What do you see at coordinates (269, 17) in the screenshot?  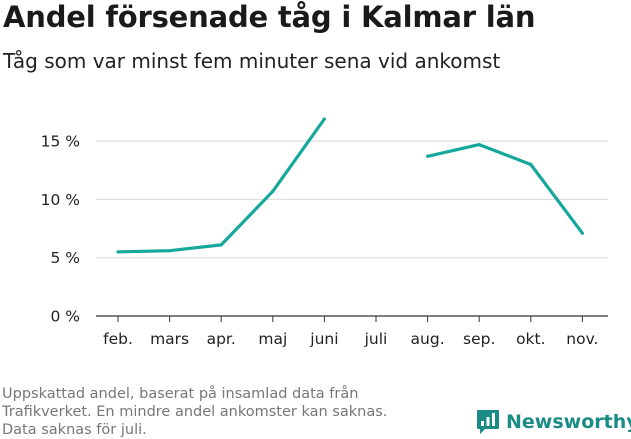 I see `chart-title: Andel försenade tåg i Kalmar län` at bounding box center [269, 17].